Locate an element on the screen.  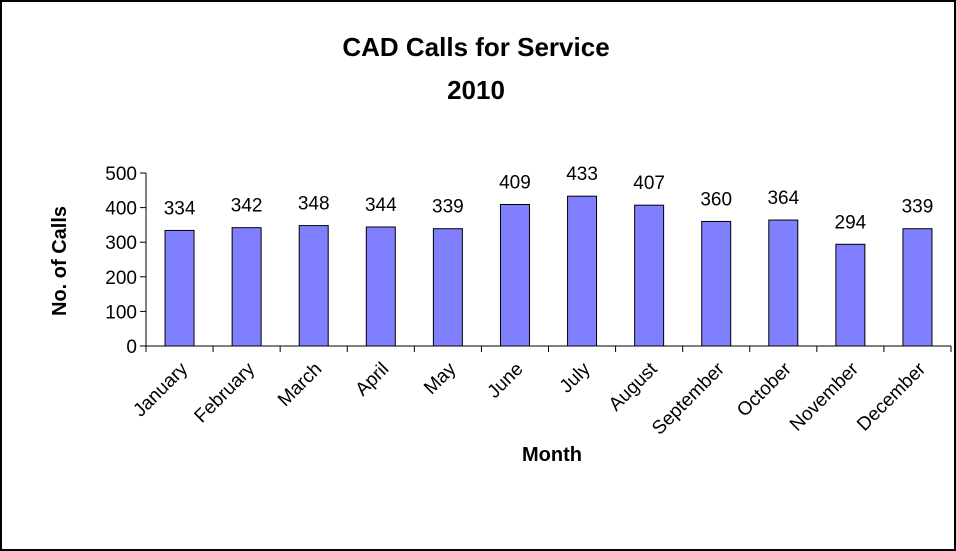
category-label-january: January is located at coordinates (160, 389).